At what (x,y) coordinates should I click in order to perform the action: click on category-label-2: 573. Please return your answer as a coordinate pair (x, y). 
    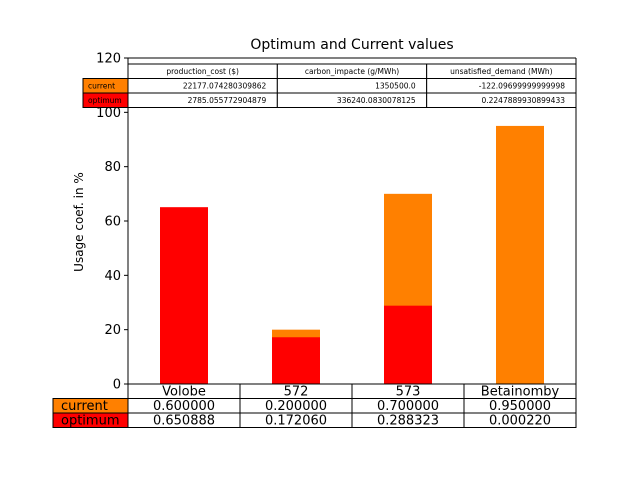
    Looking at the image, I should click on (408, 392).